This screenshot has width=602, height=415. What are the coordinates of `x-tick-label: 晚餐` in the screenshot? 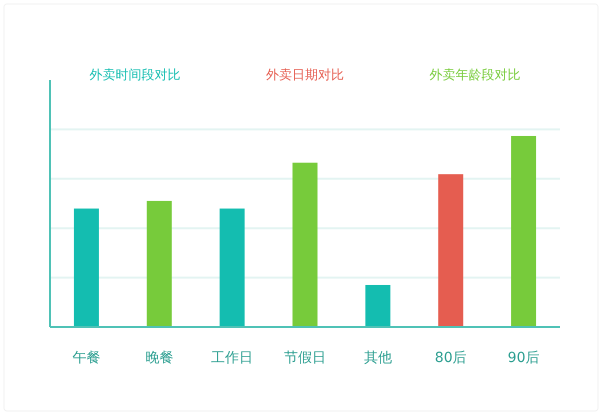 It's located at (159, 358).